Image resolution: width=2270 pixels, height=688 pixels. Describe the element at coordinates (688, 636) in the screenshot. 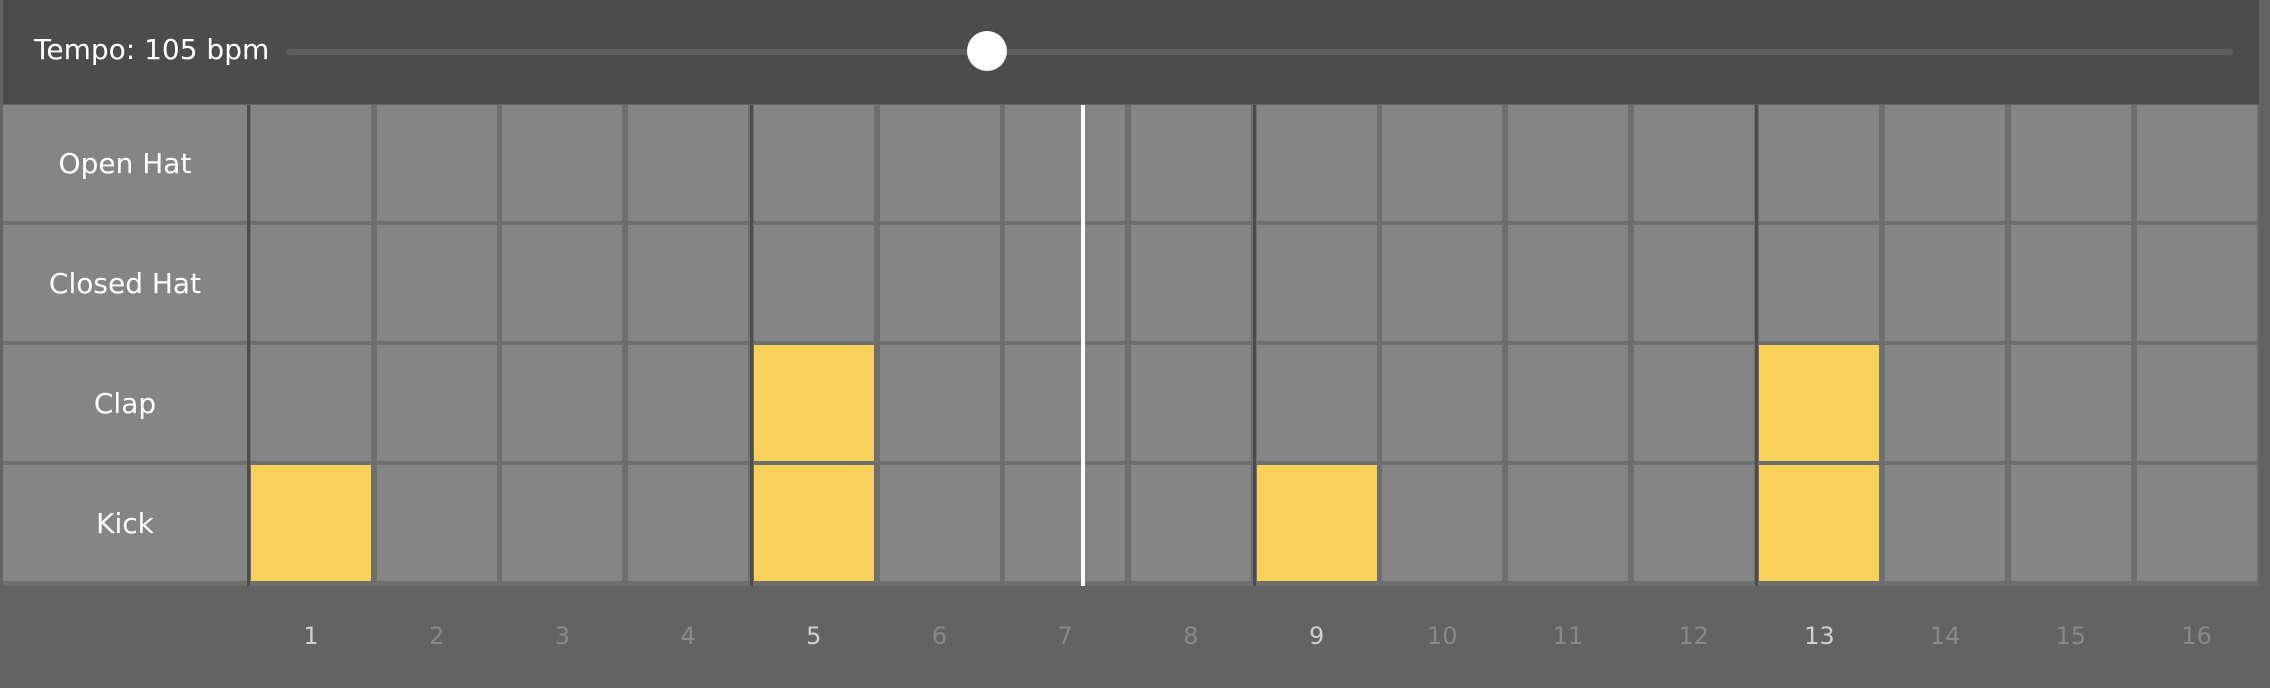

I see `step-number: 4` at that location.